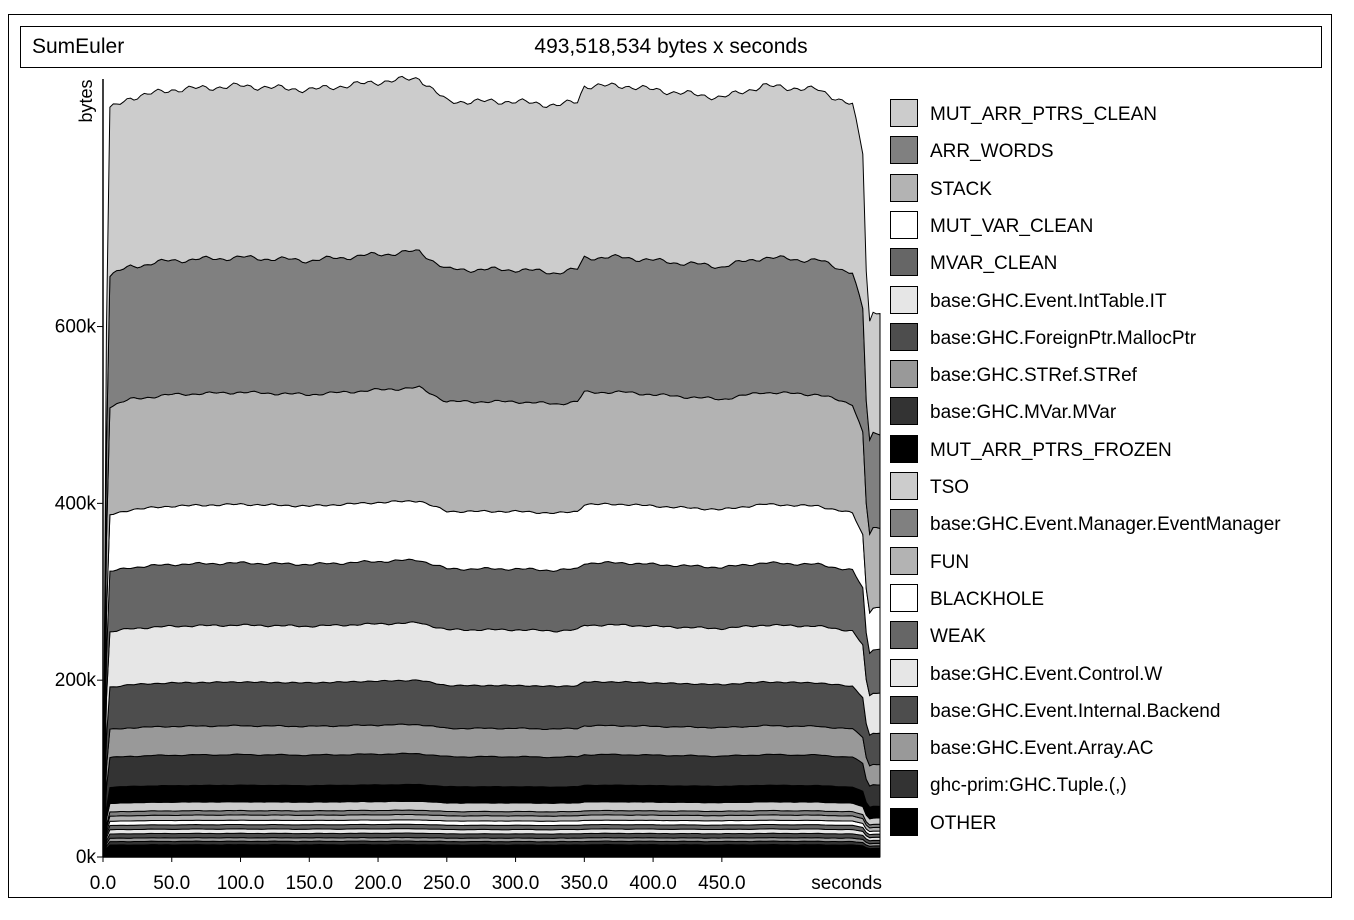 The height and width of the screenshot is (920, 1354). I want to click on x-tick-label: 150.0, so click(310, 883).